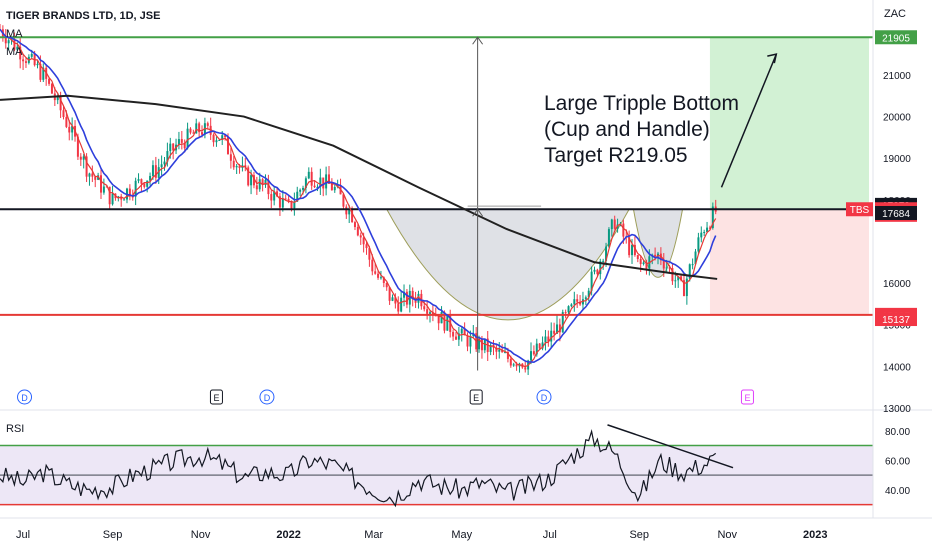 This screenshot has width=932, height=550. Describe the element at coordinates (749, 120) in the screenshot. I see `target-arrow-line` at that location.